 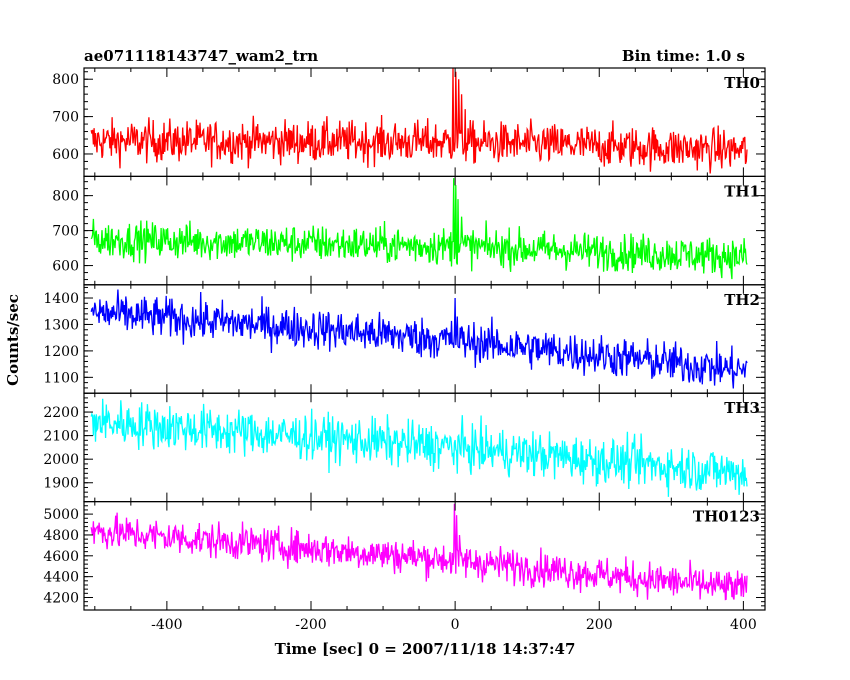 What do you see at coordinates (61, 325) in the screenshot?
I see `y-tick-label: 1300` at bounding box center [61, 325].